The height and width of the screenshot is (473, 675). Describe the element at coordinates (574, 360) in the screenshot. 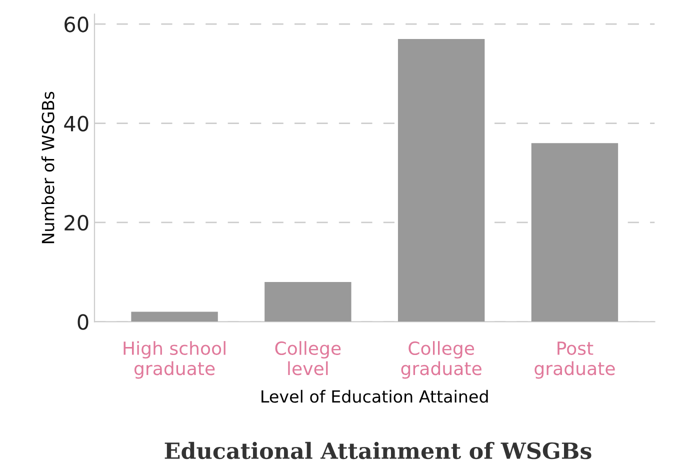

I see `x-tick-label: Post graduate` at that location.